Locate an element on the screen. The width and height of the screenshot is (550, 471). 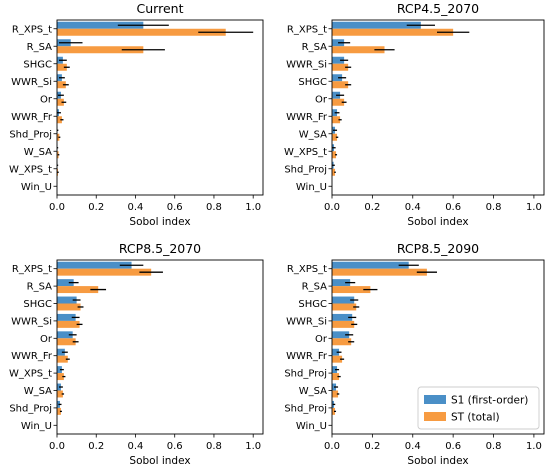
legend-frame is located at coordinates (478, 408).